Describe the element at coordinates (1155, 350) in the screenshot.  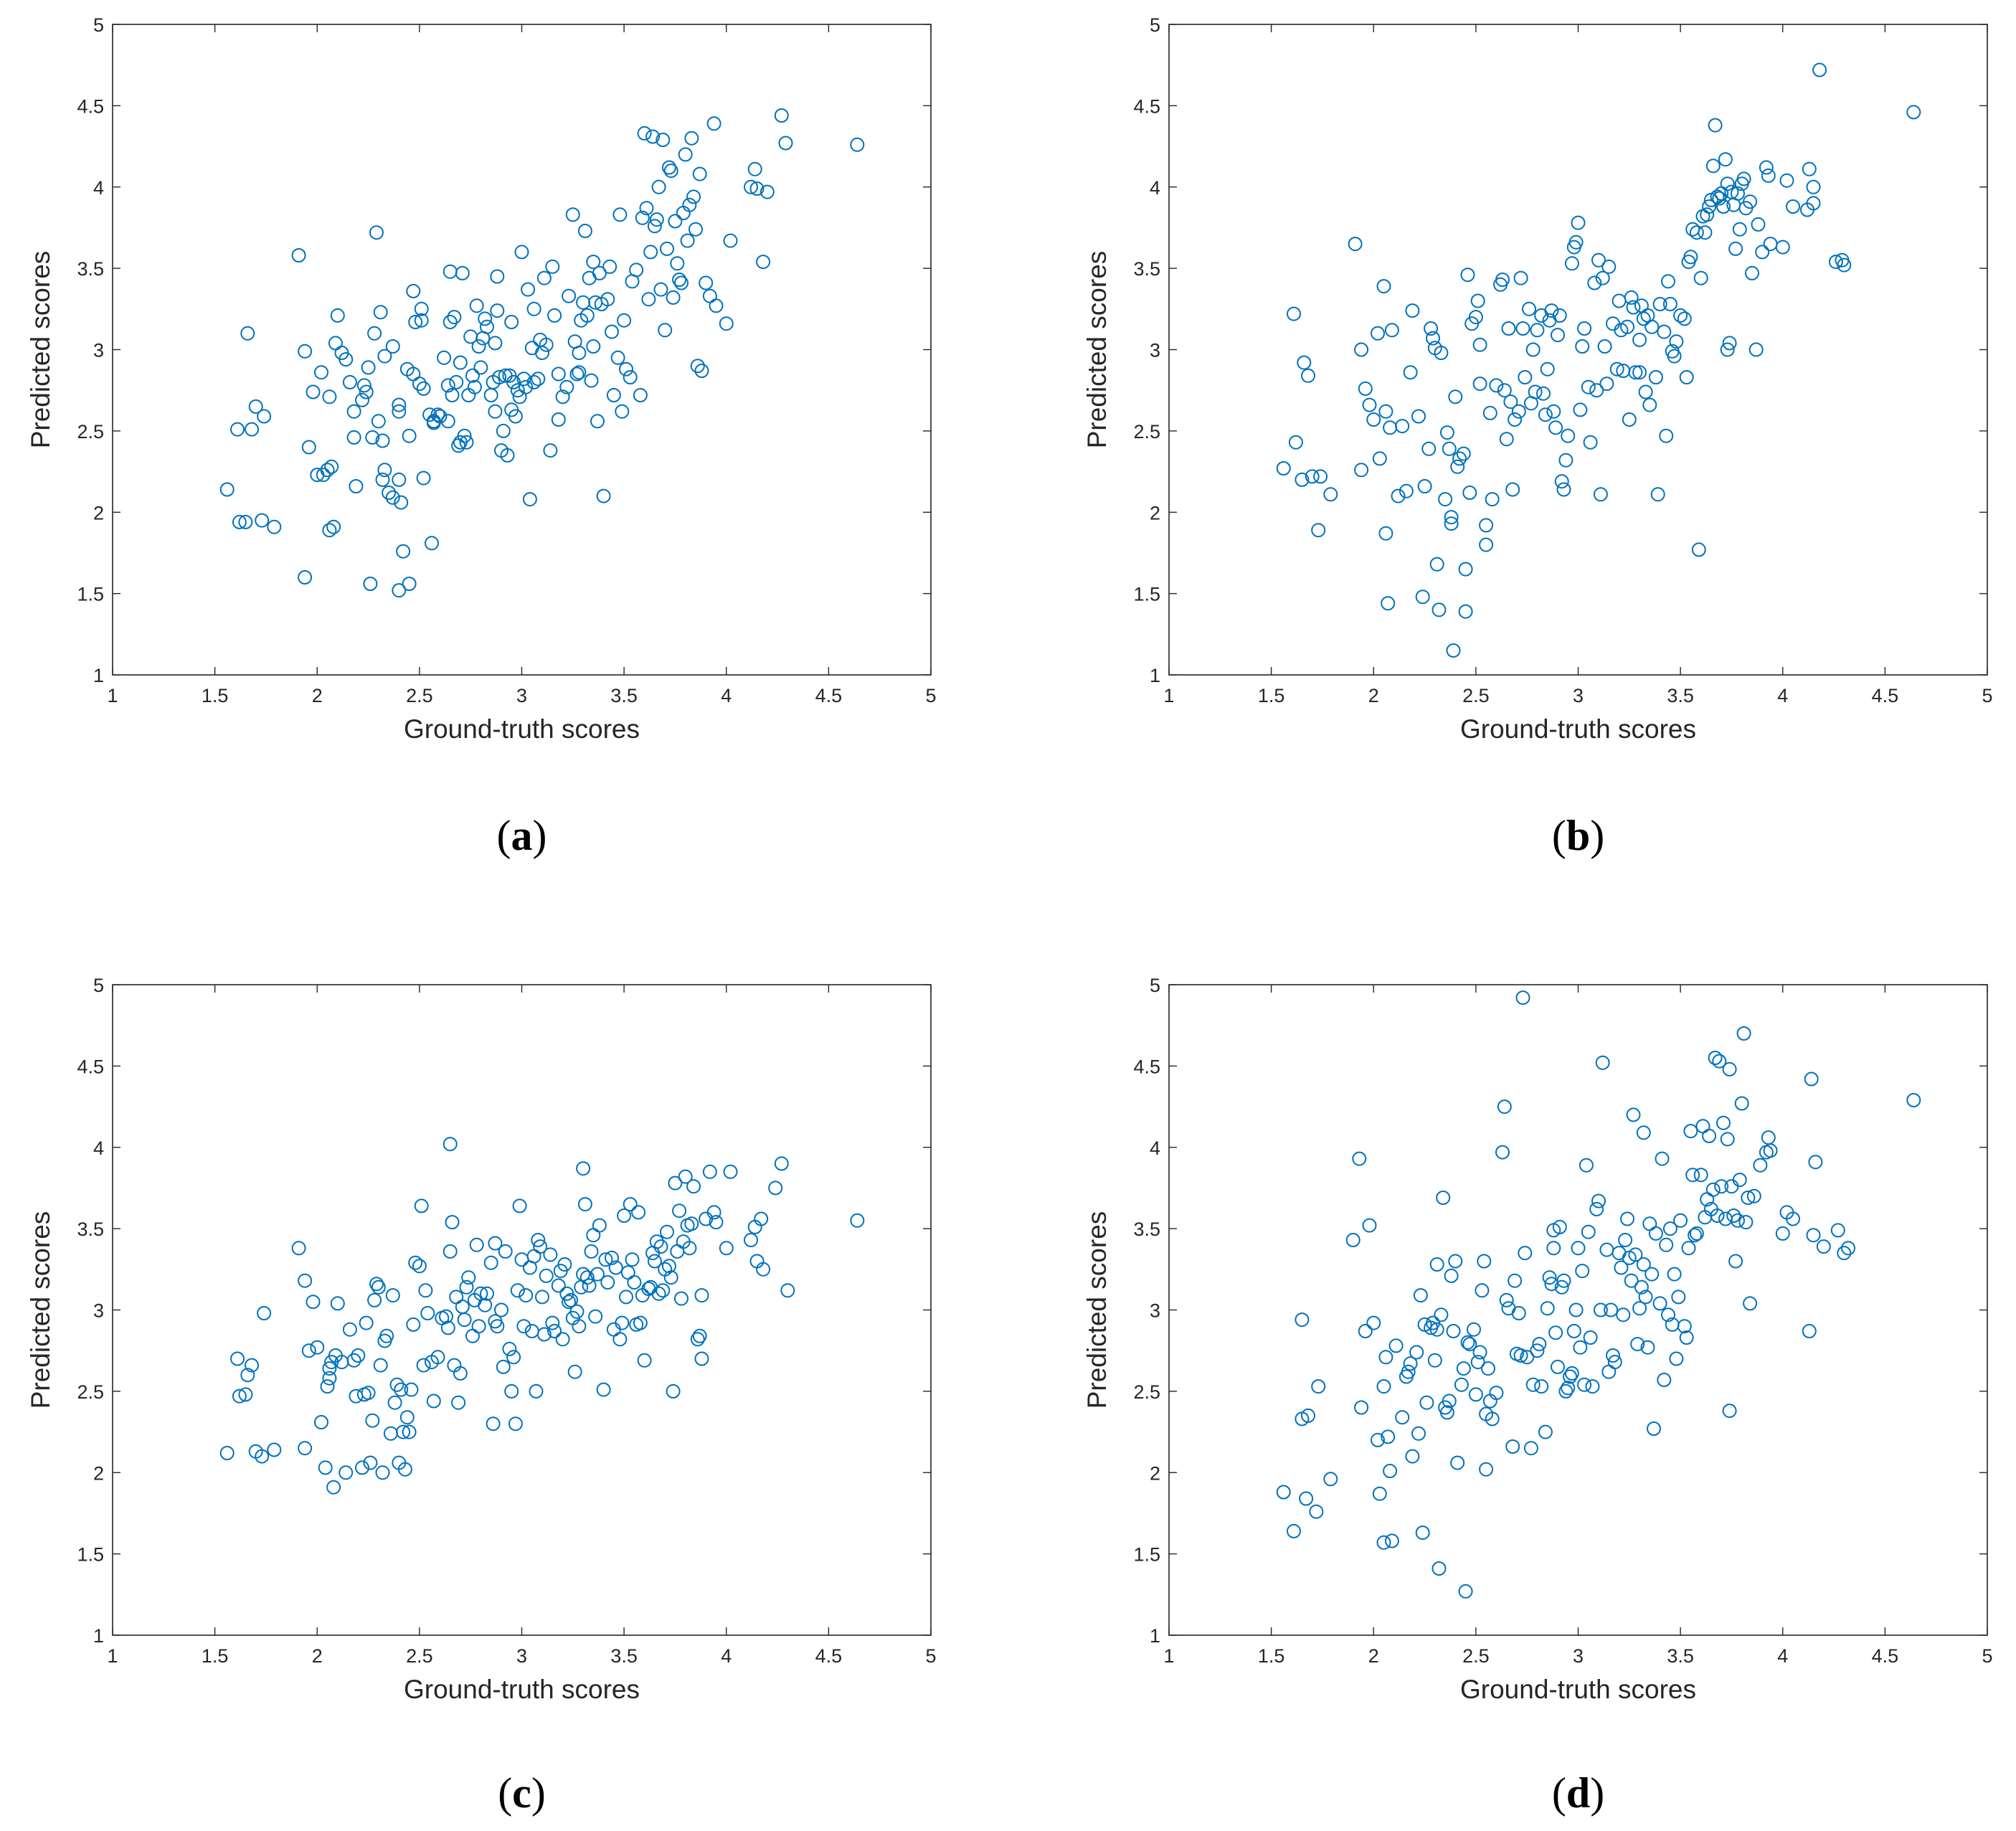
I see `y-tick-label: 3` at that location.